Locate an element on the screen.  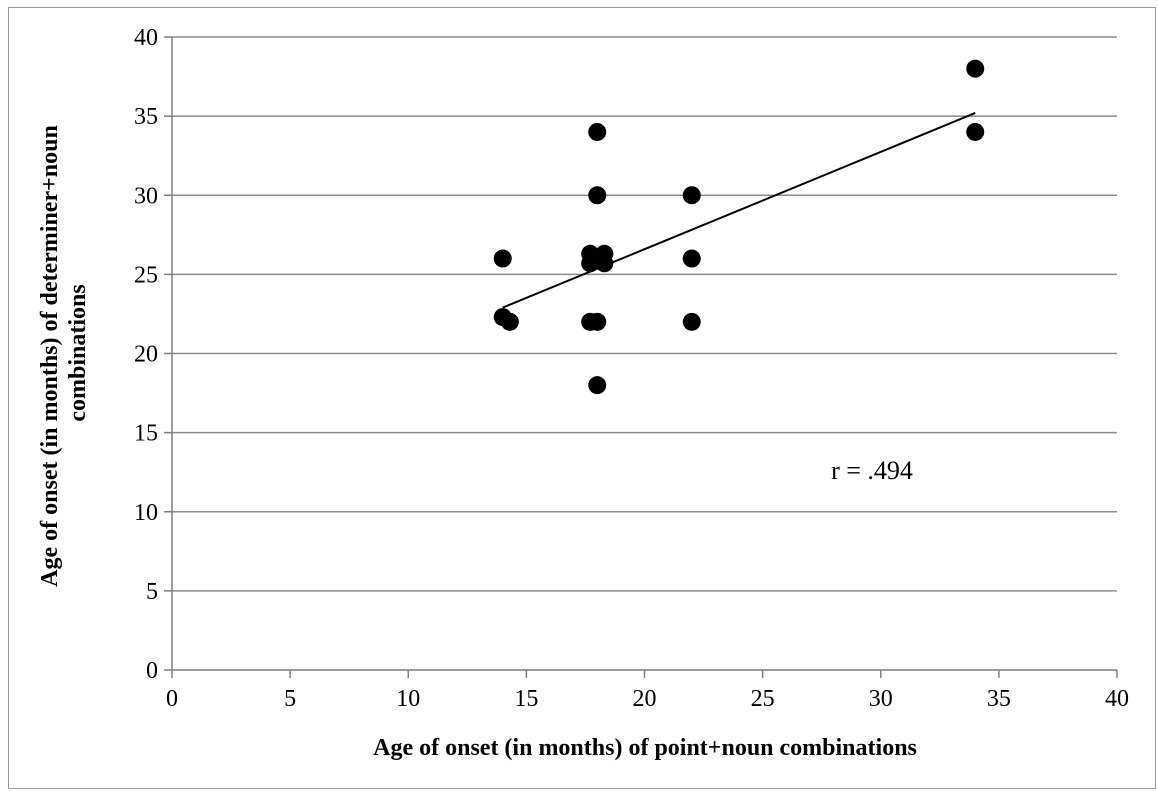
x-tick-label: 20 is located at coordinates (645, 699).